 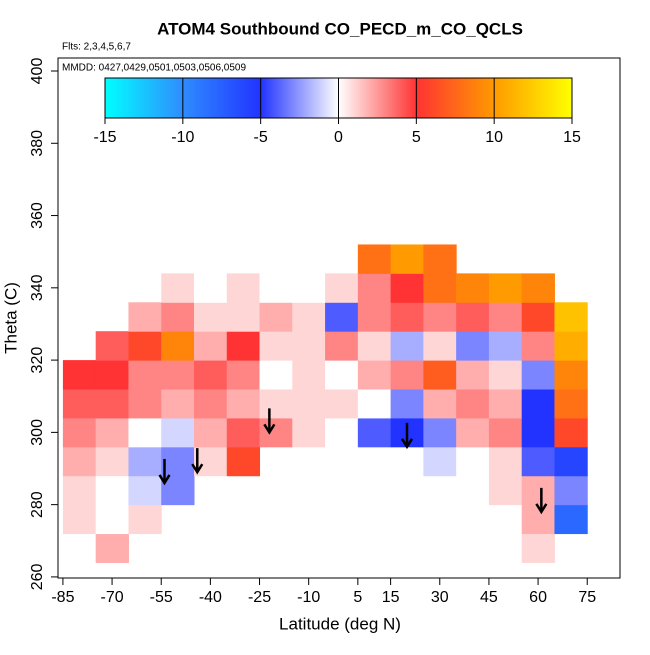 I want to click on y-tick-label: 300, so click(x=37, y=432).